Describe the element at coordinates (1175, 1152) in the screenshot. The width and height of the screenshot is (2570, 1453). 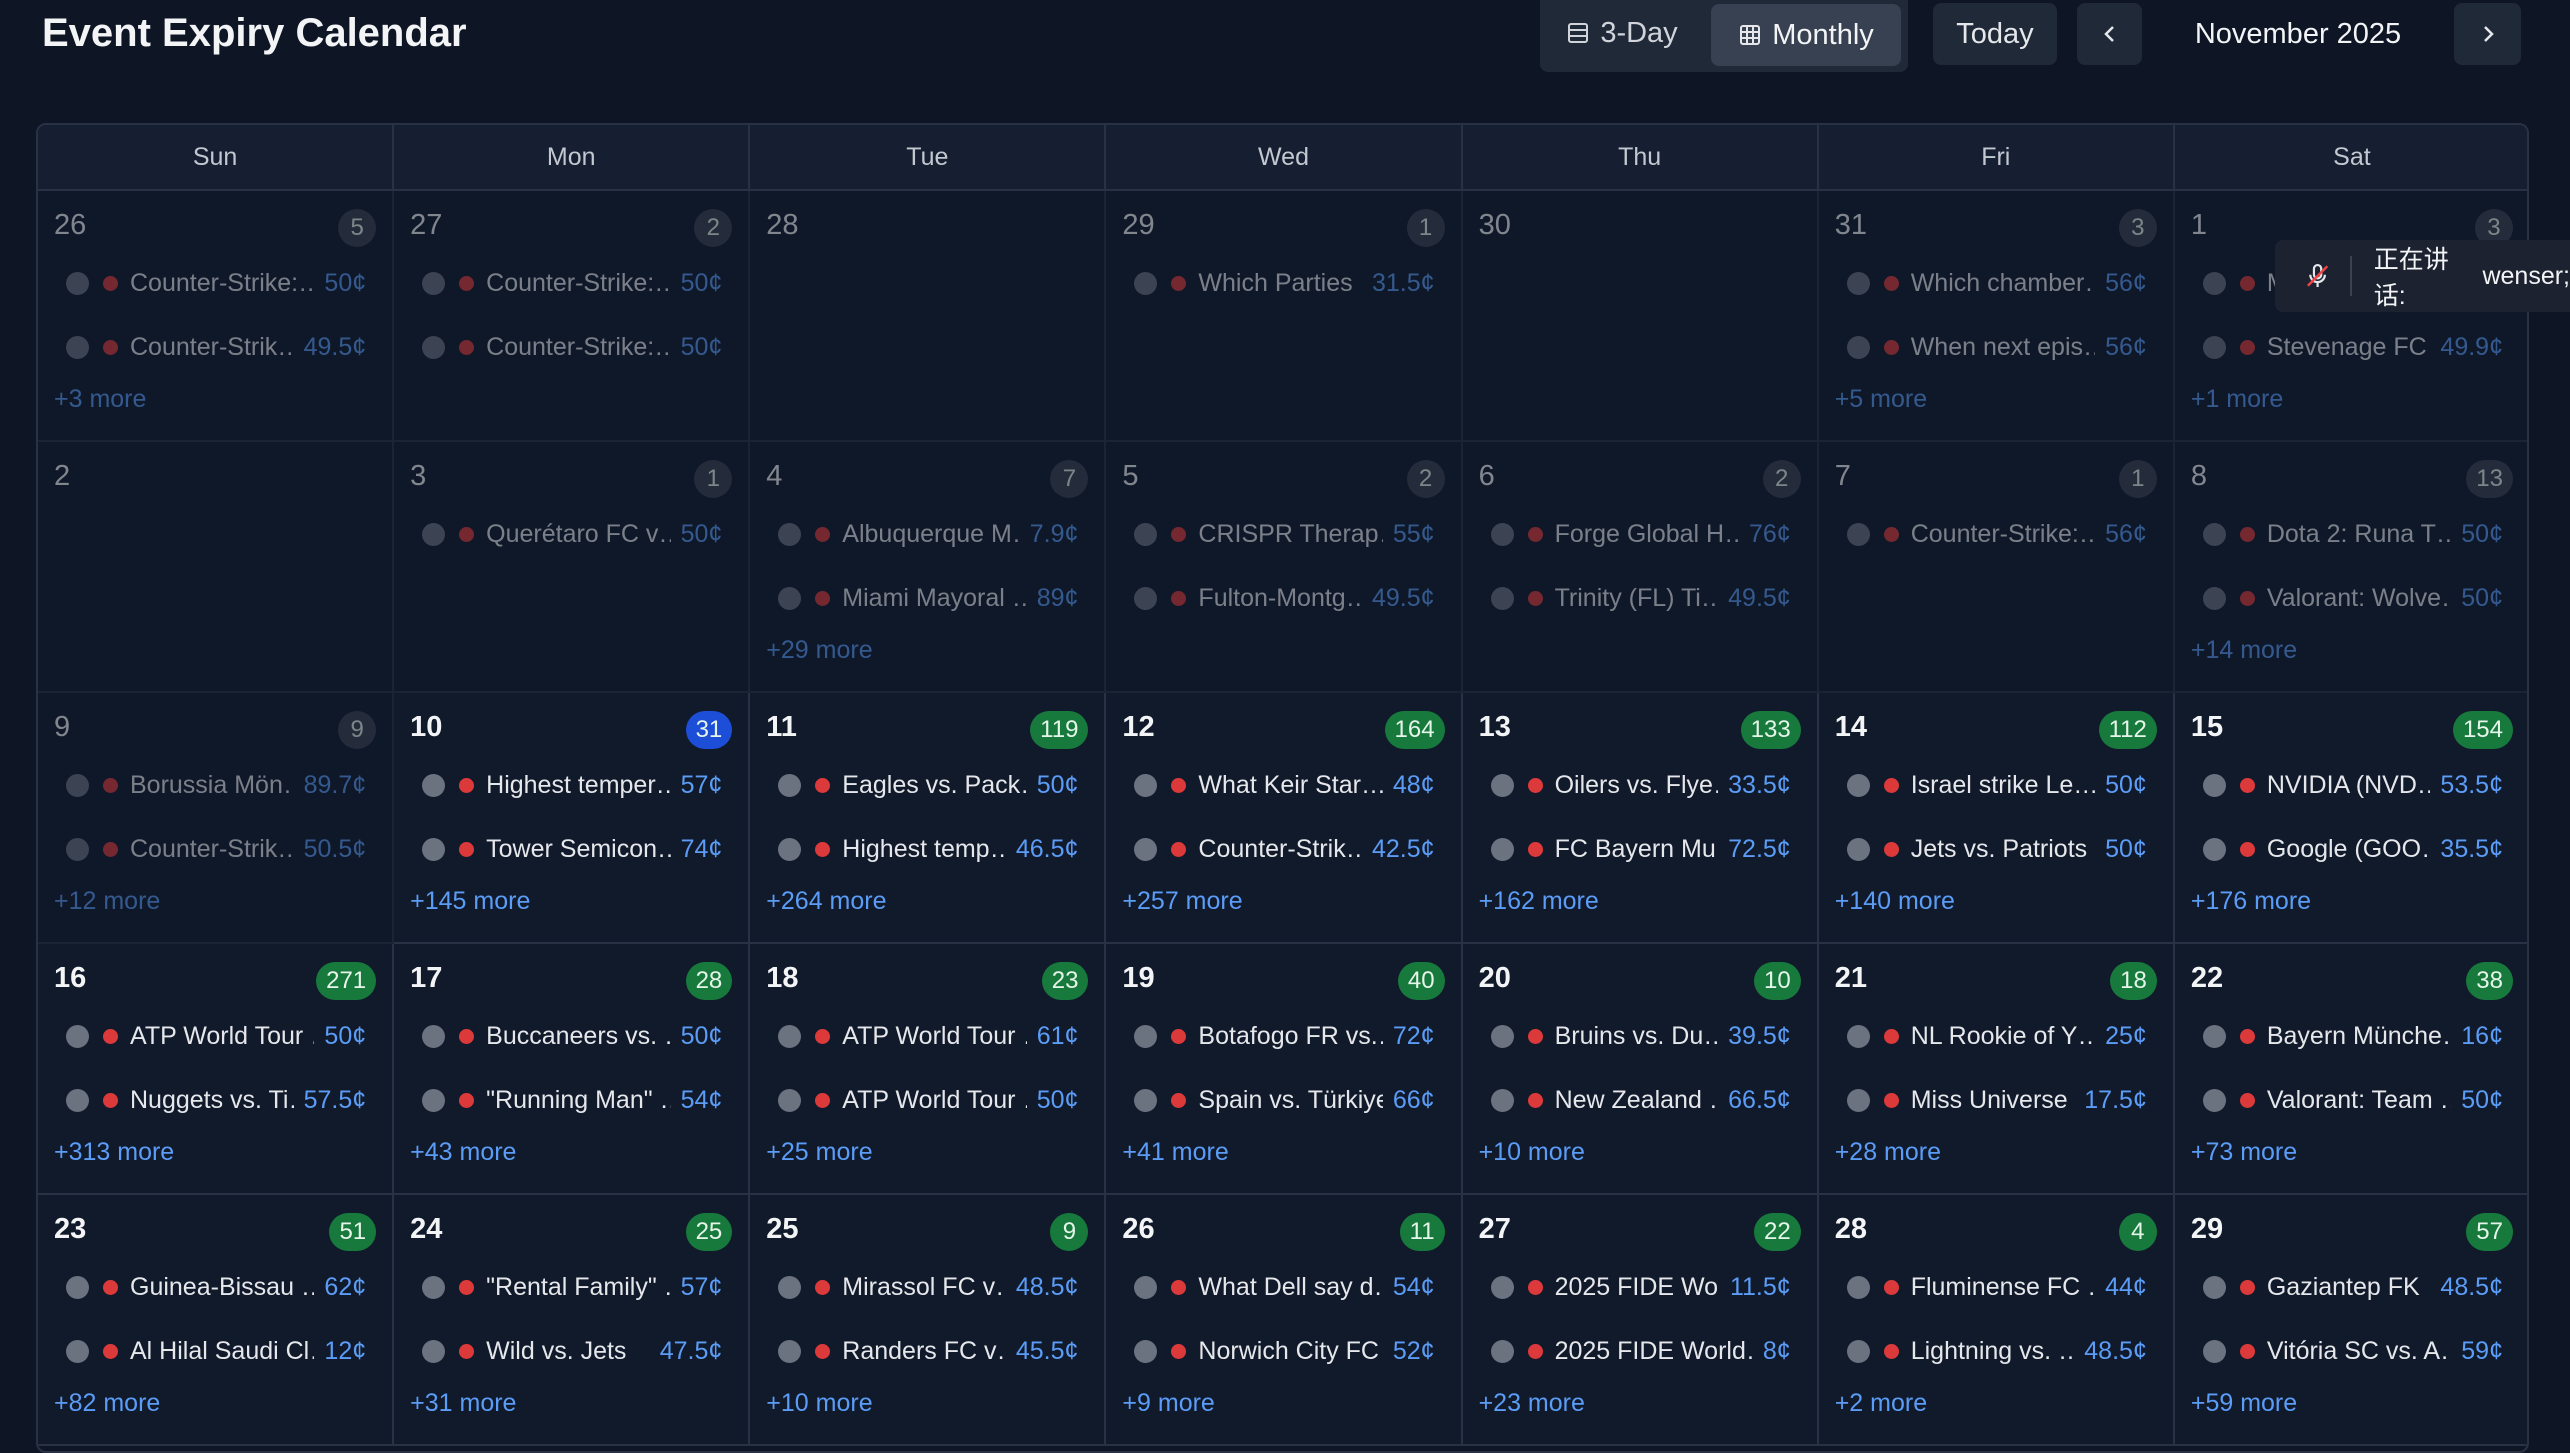
I see `more-link: +41 more` at that location.